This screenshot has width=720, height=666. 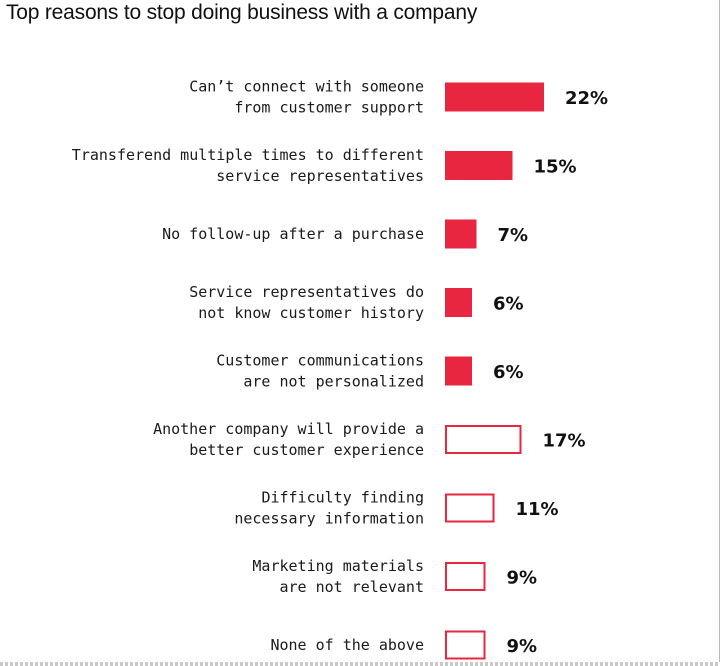 I want to click on page-edge-bottom, so click(x=360, y=664).